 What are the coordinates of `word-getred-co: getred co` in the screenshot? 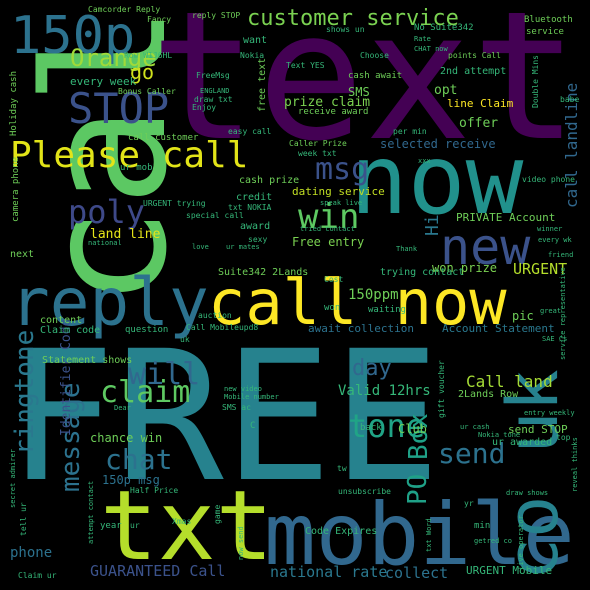 It's located at (493, 541).